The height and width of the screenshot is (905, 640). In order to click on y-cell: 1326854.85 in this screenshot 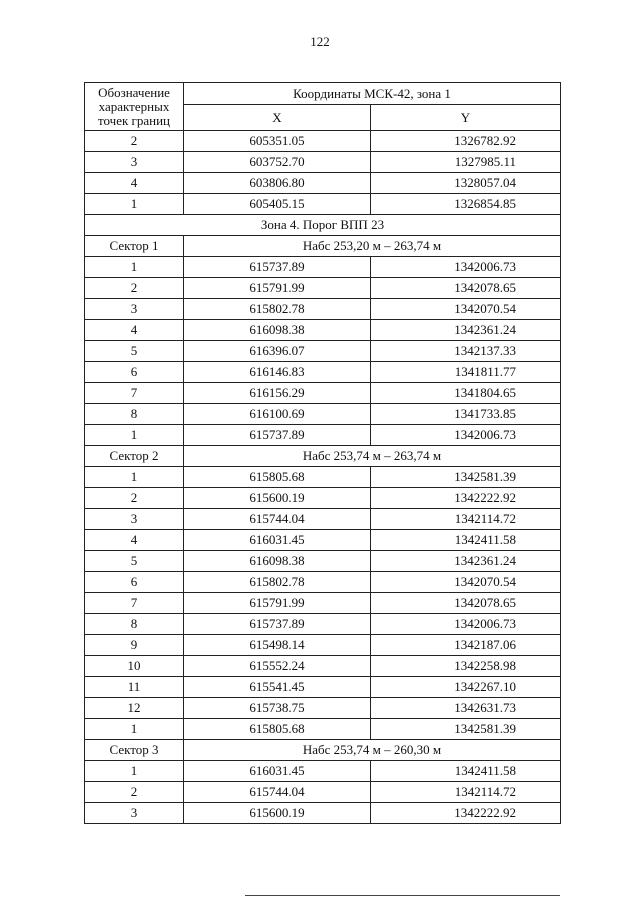, I will do `click(465, 204)`.